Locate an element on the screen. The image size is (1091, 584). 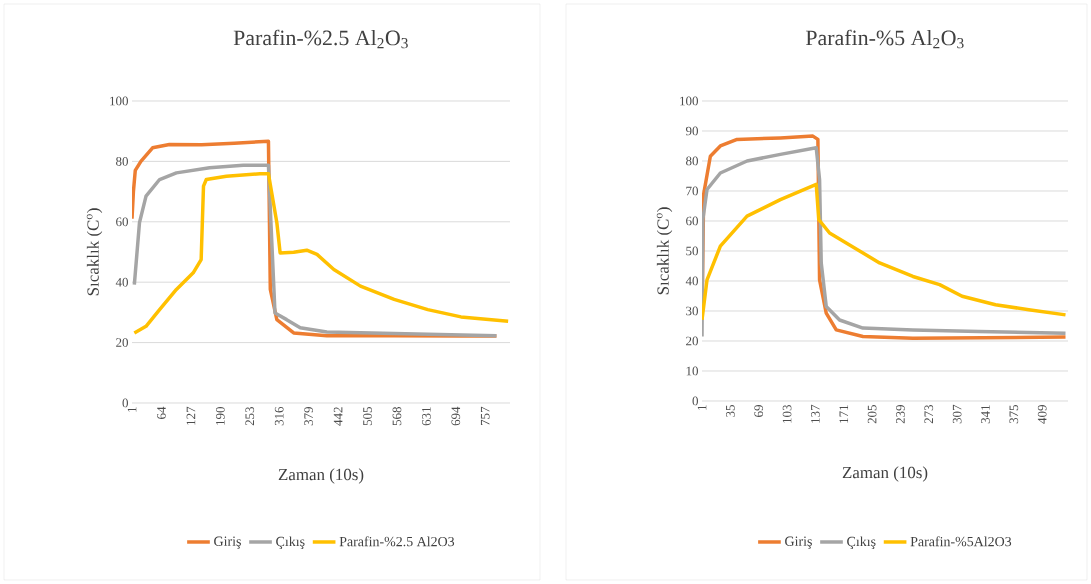
x-tick-label: 757 is located at coordinates (485, 416).